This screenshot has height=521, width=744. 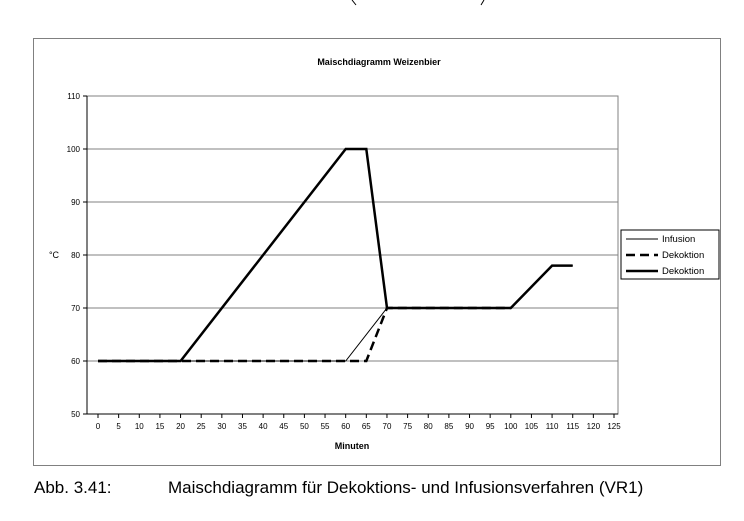 I want to click on x-tick-label: 35, so click(x=242, y=426).